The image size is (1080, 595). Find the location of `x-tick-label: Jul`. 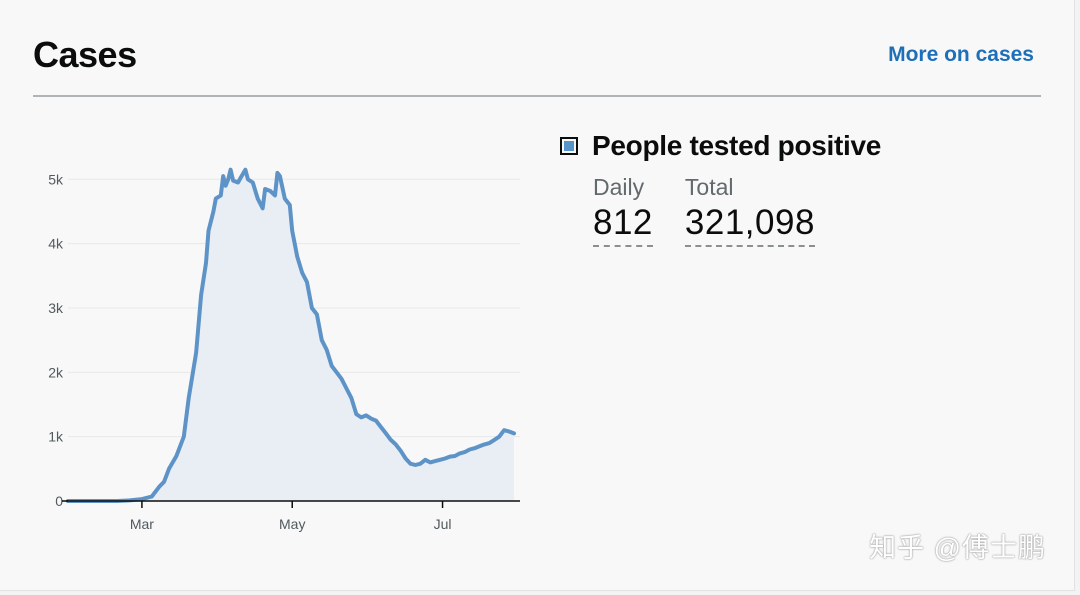

x-tick-label: Jul is located at coordinates (443, 524).